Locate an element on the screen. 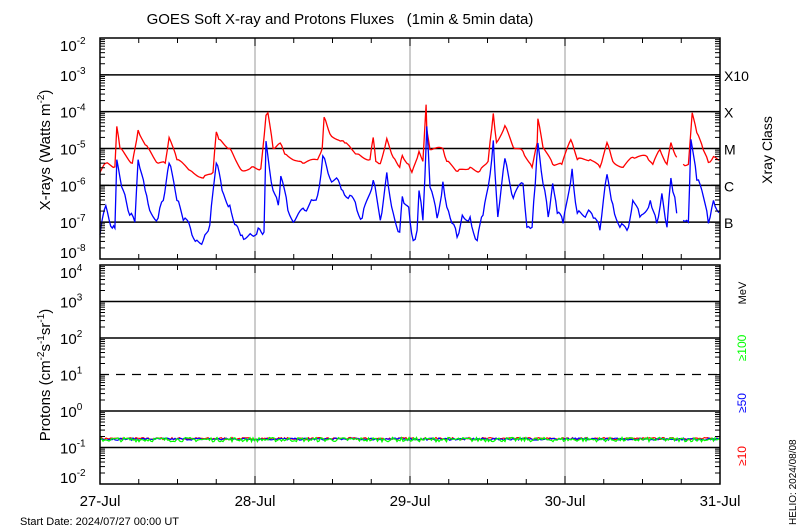  x-tick-label: 29-Jul is located at coordinates (410, 501).